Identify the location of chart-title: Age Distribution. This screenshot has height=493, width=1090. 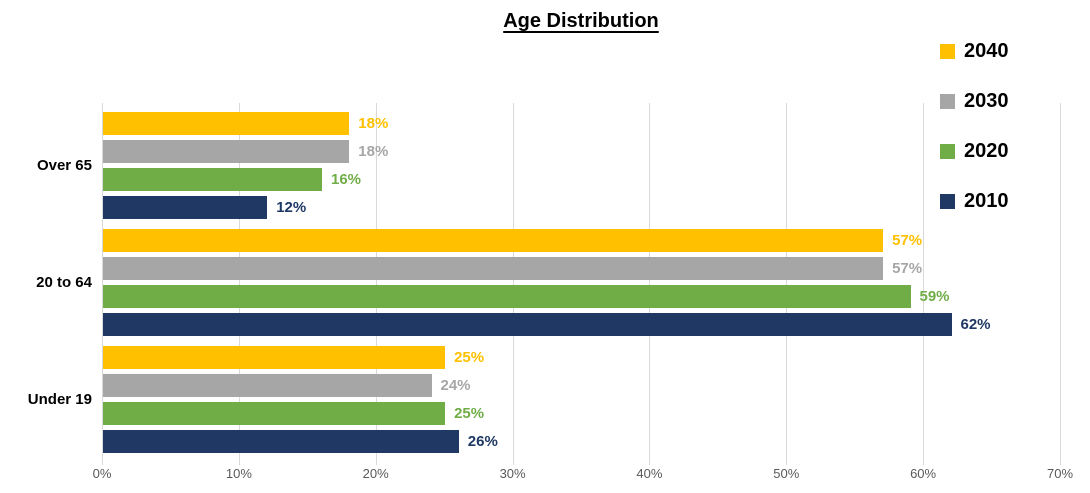
(581, 21).